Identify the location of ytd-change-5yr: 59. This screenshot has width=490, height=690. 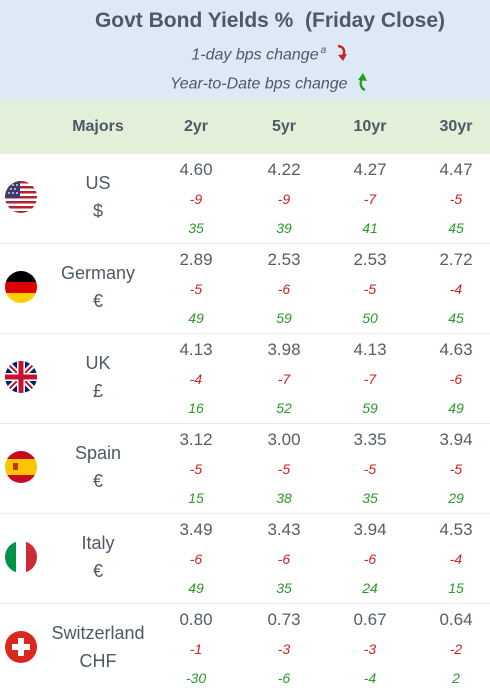
(284, 318).